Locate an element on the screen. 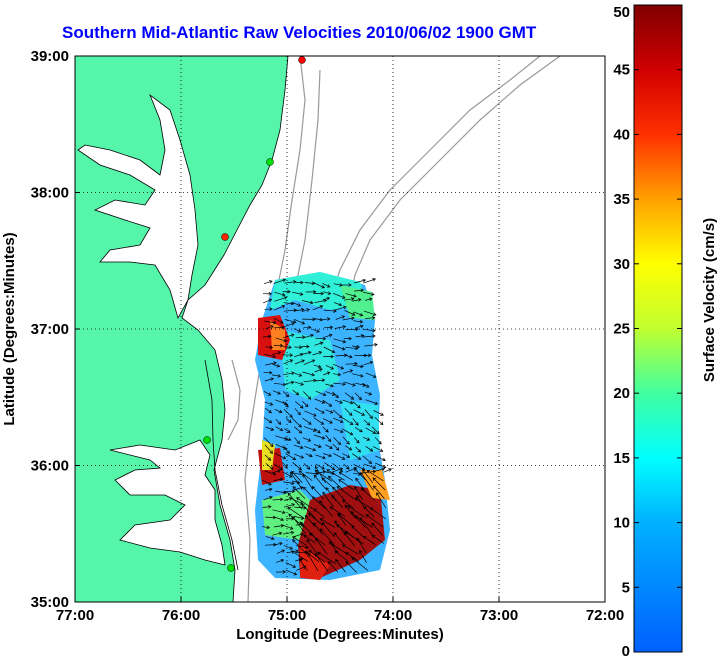  field-yellow-sw is located at coordinates (268, 455).